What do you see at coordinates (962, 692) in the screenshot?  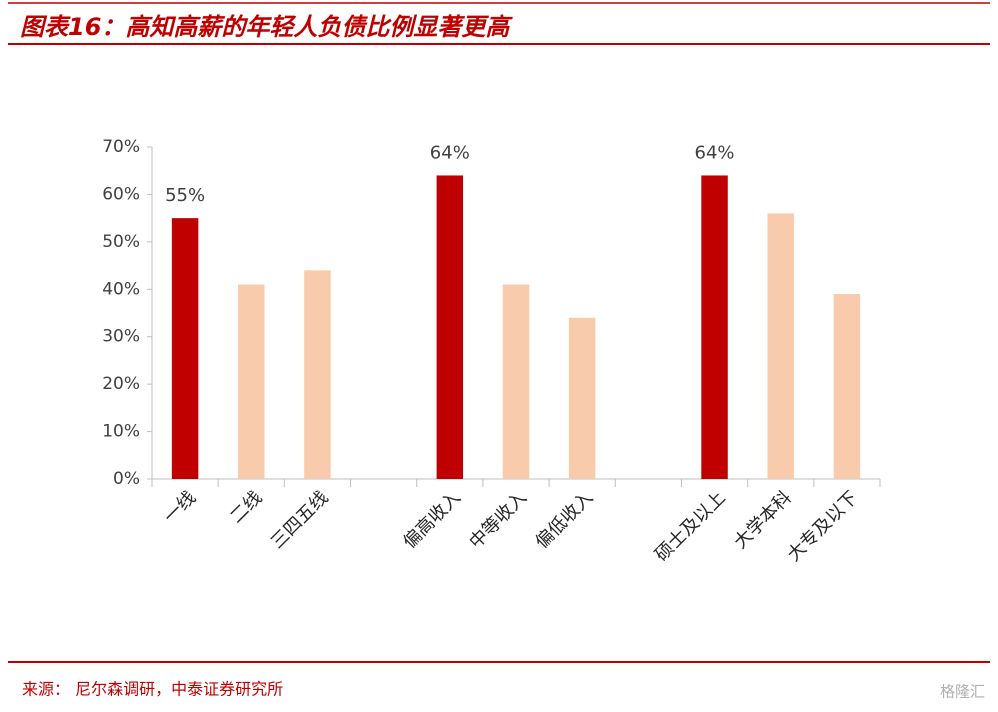 I see `watermark: 格隆汇` at bounding box center [962, 692].